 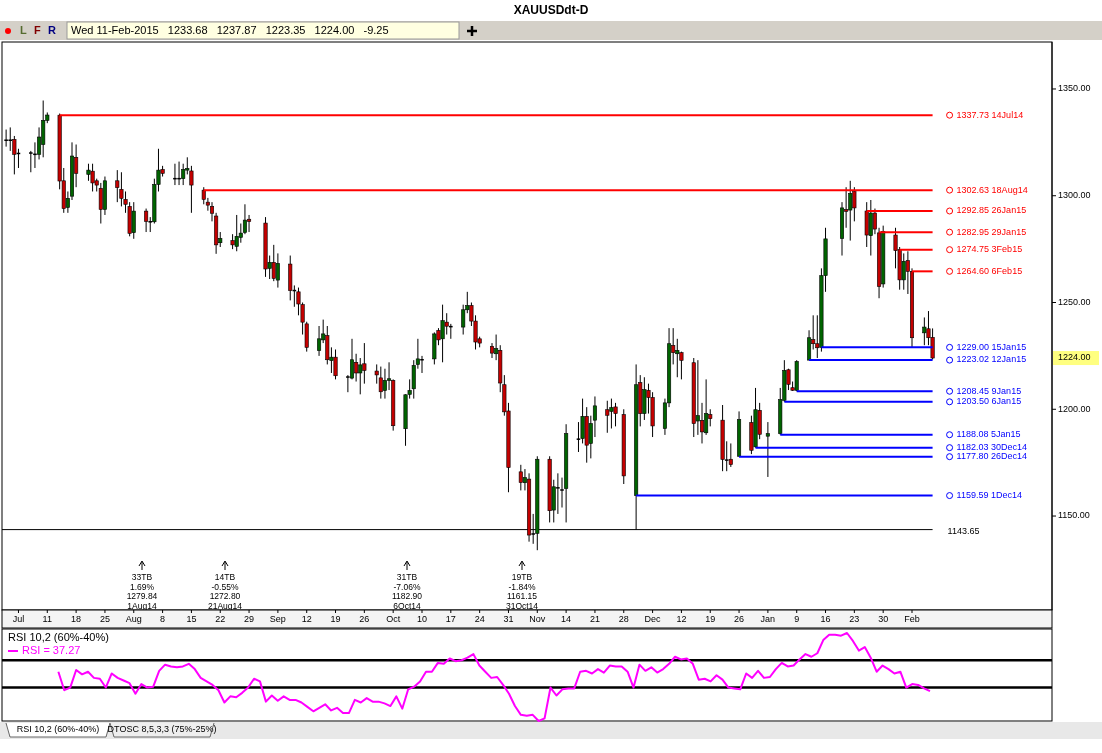 I want to click on text: R, so click(x=52, y=29).